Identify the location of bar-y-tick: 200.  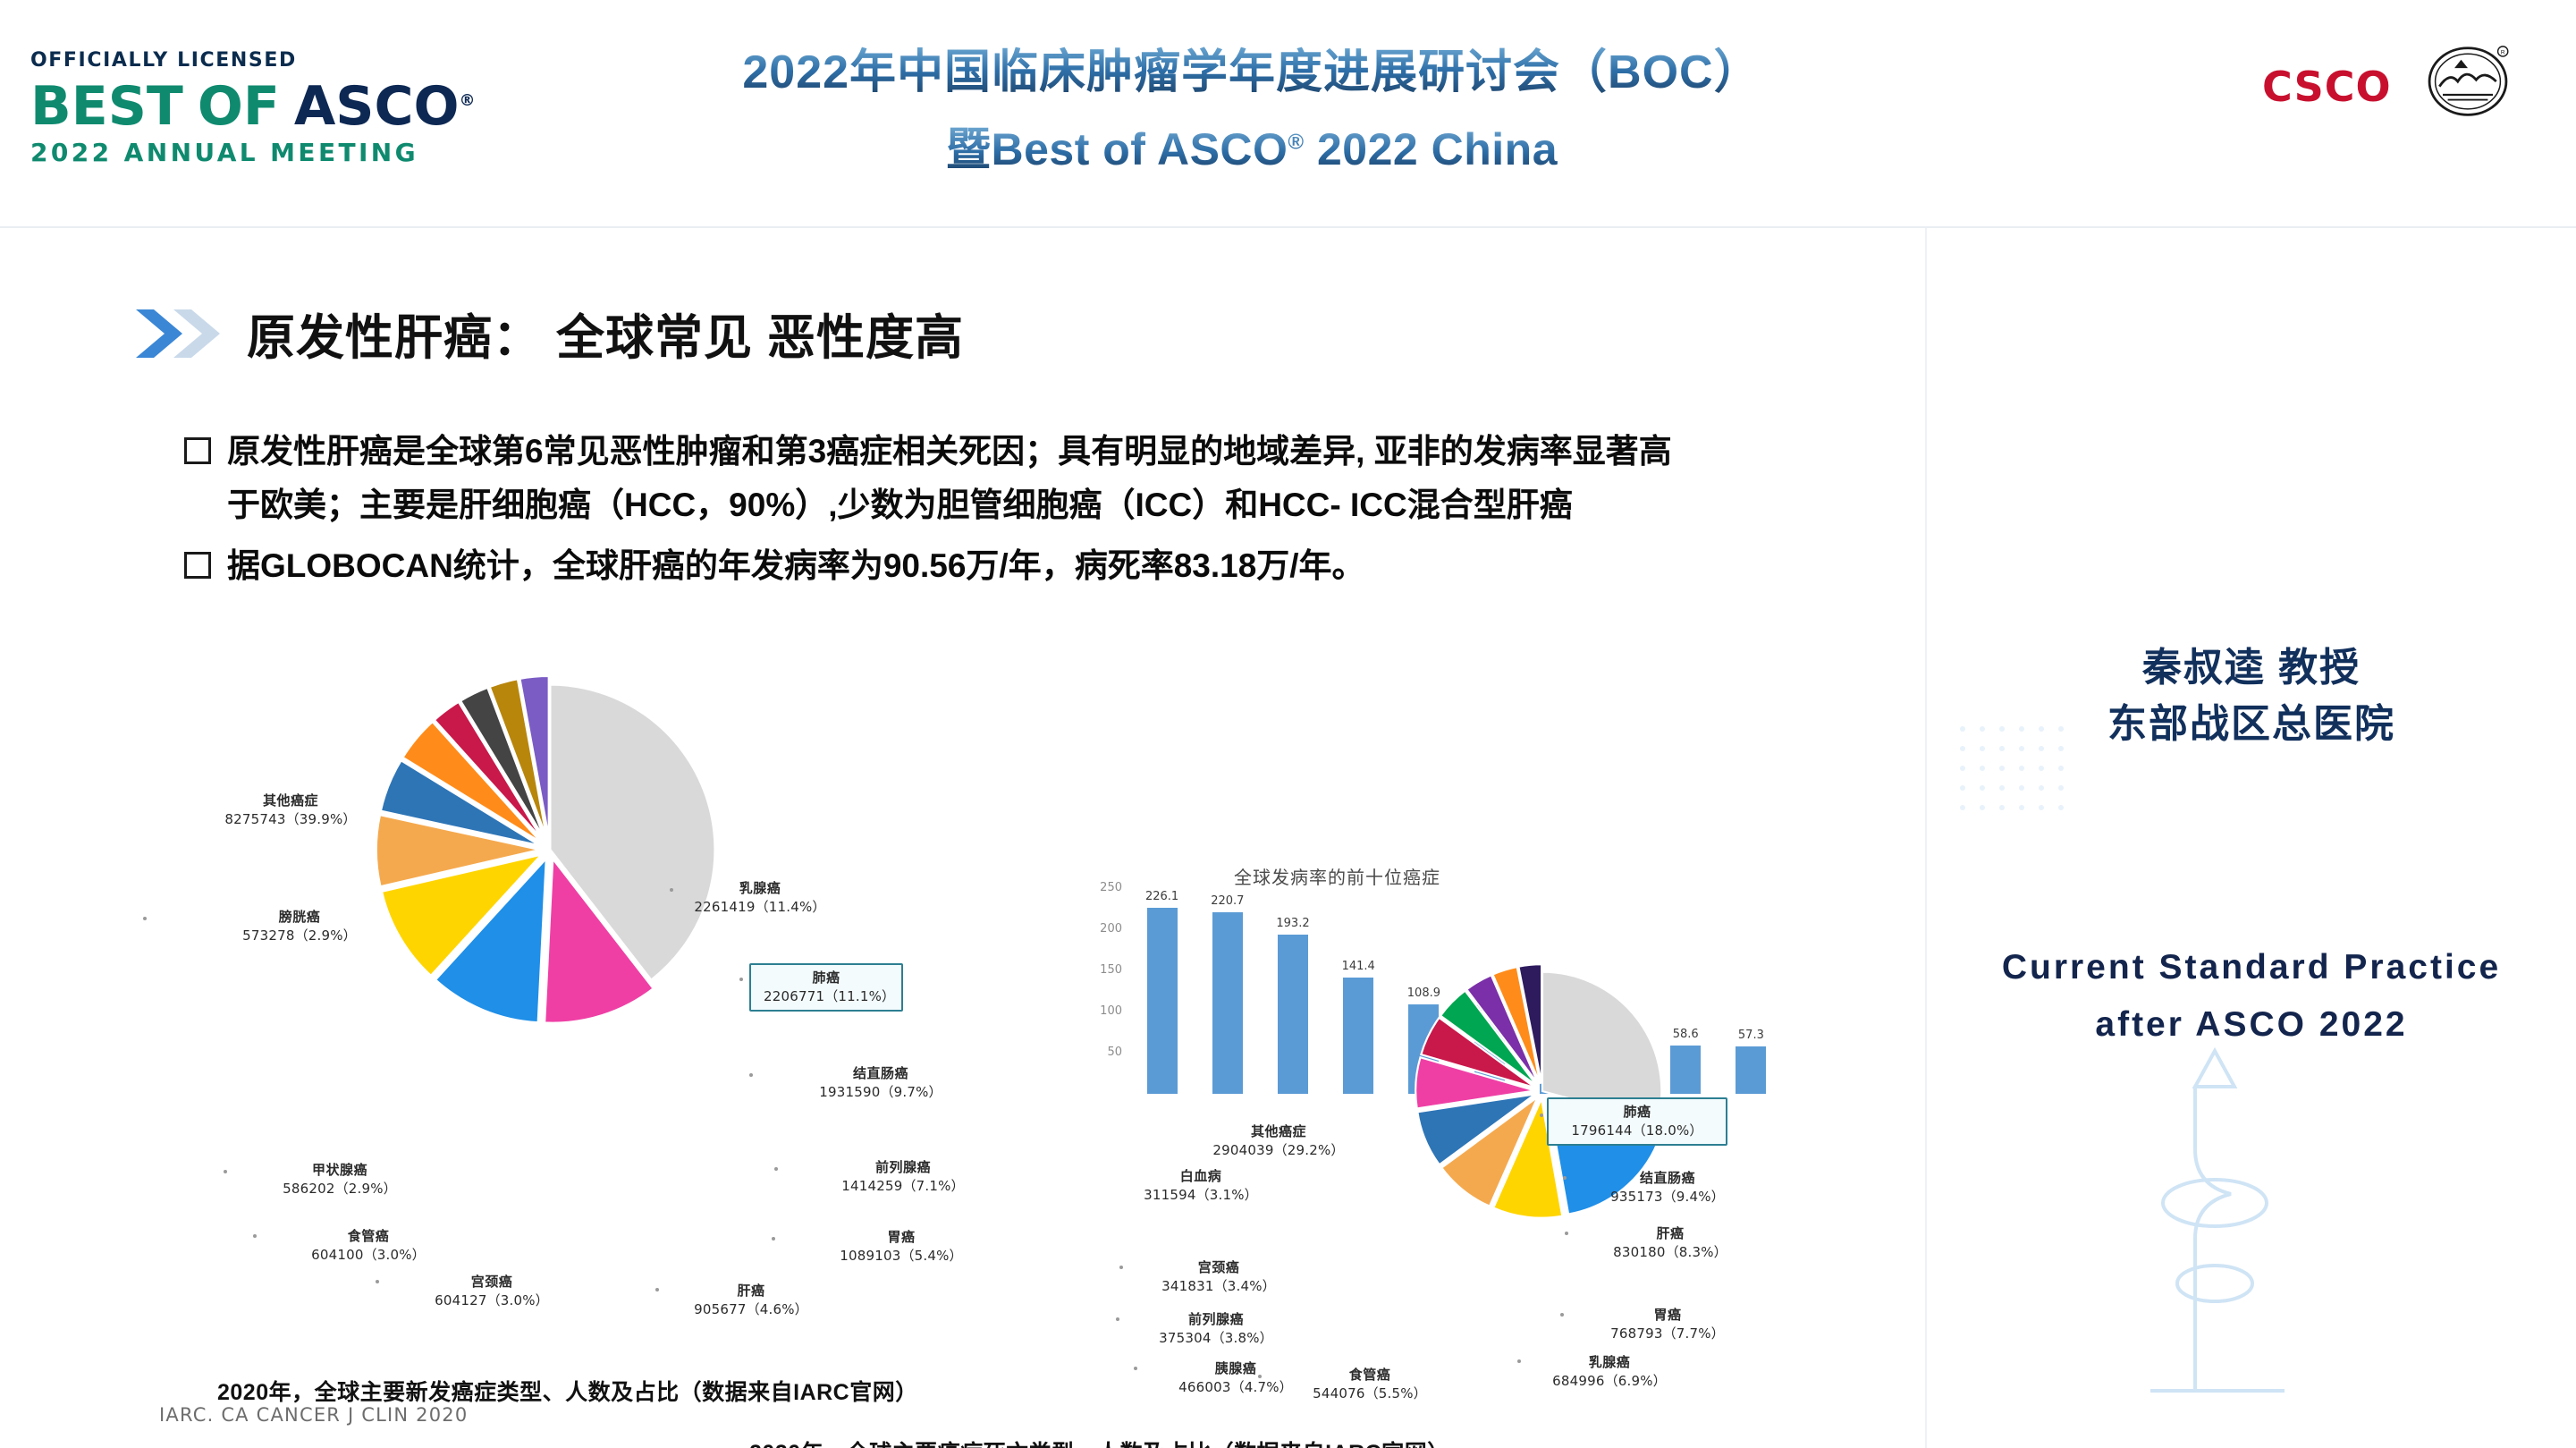
(1111, 929).